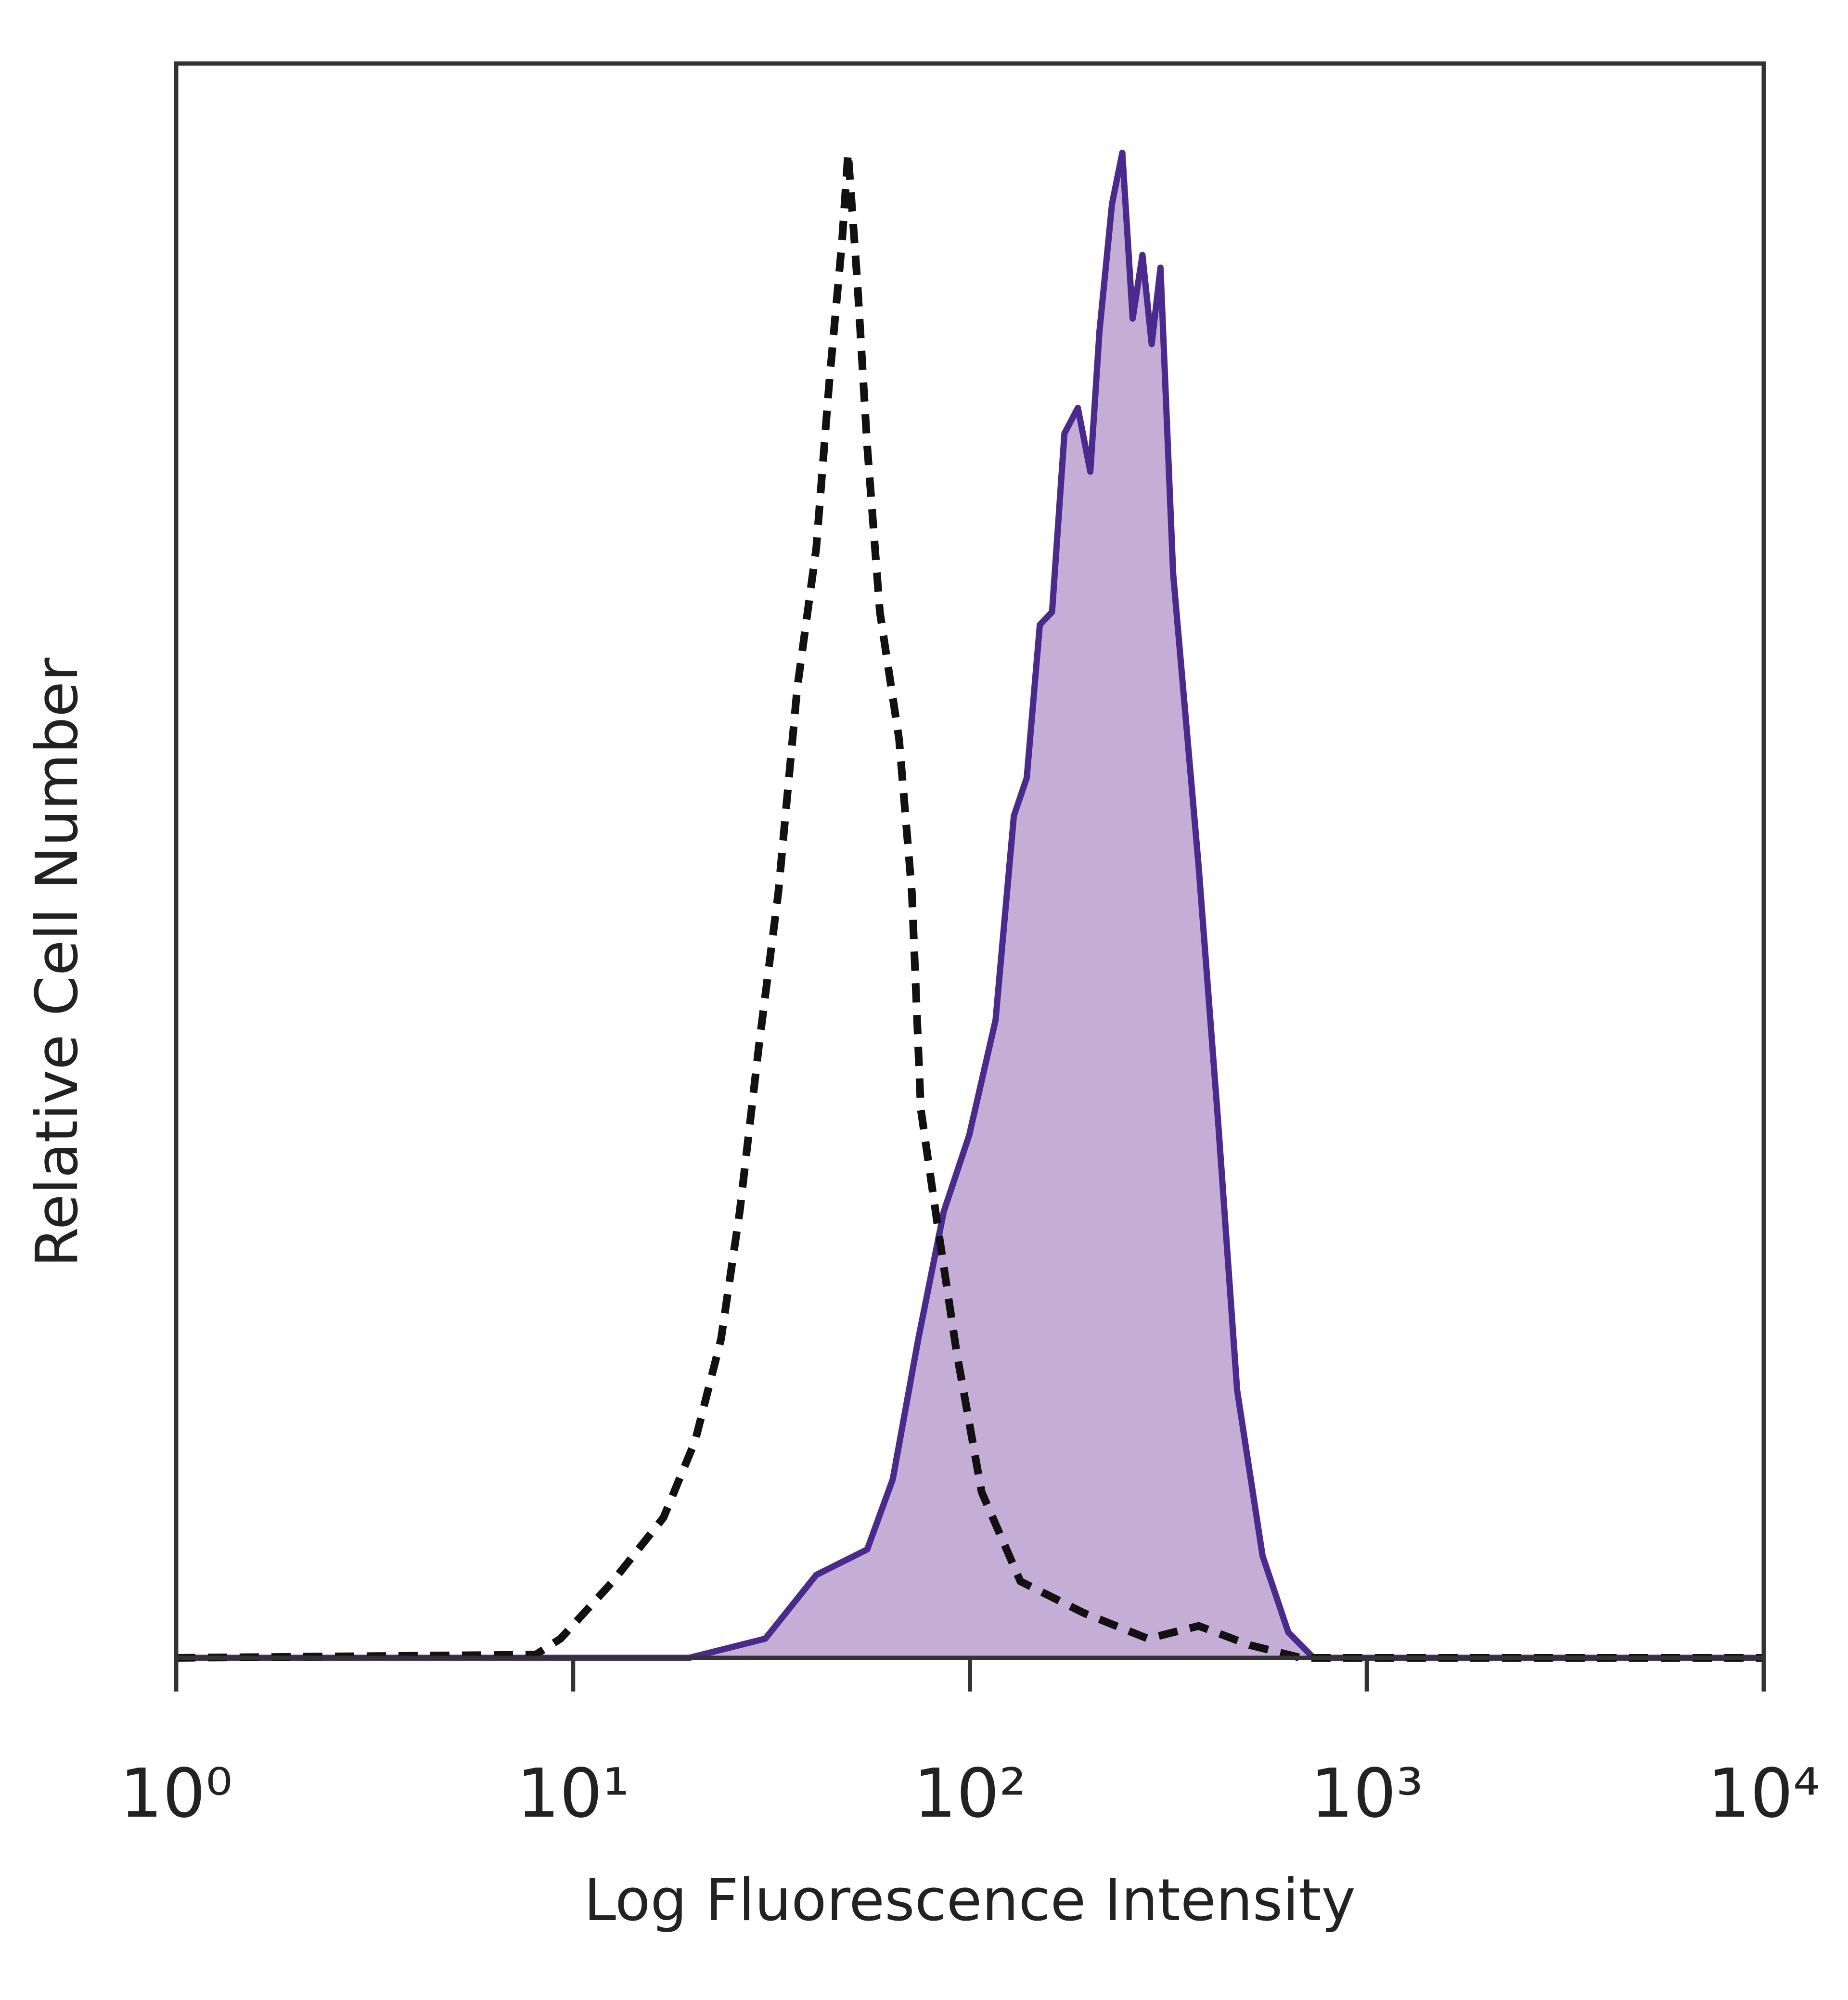  I want to click on x-axis-label: Log Fluorescence Intensity, so click(969, 1900).